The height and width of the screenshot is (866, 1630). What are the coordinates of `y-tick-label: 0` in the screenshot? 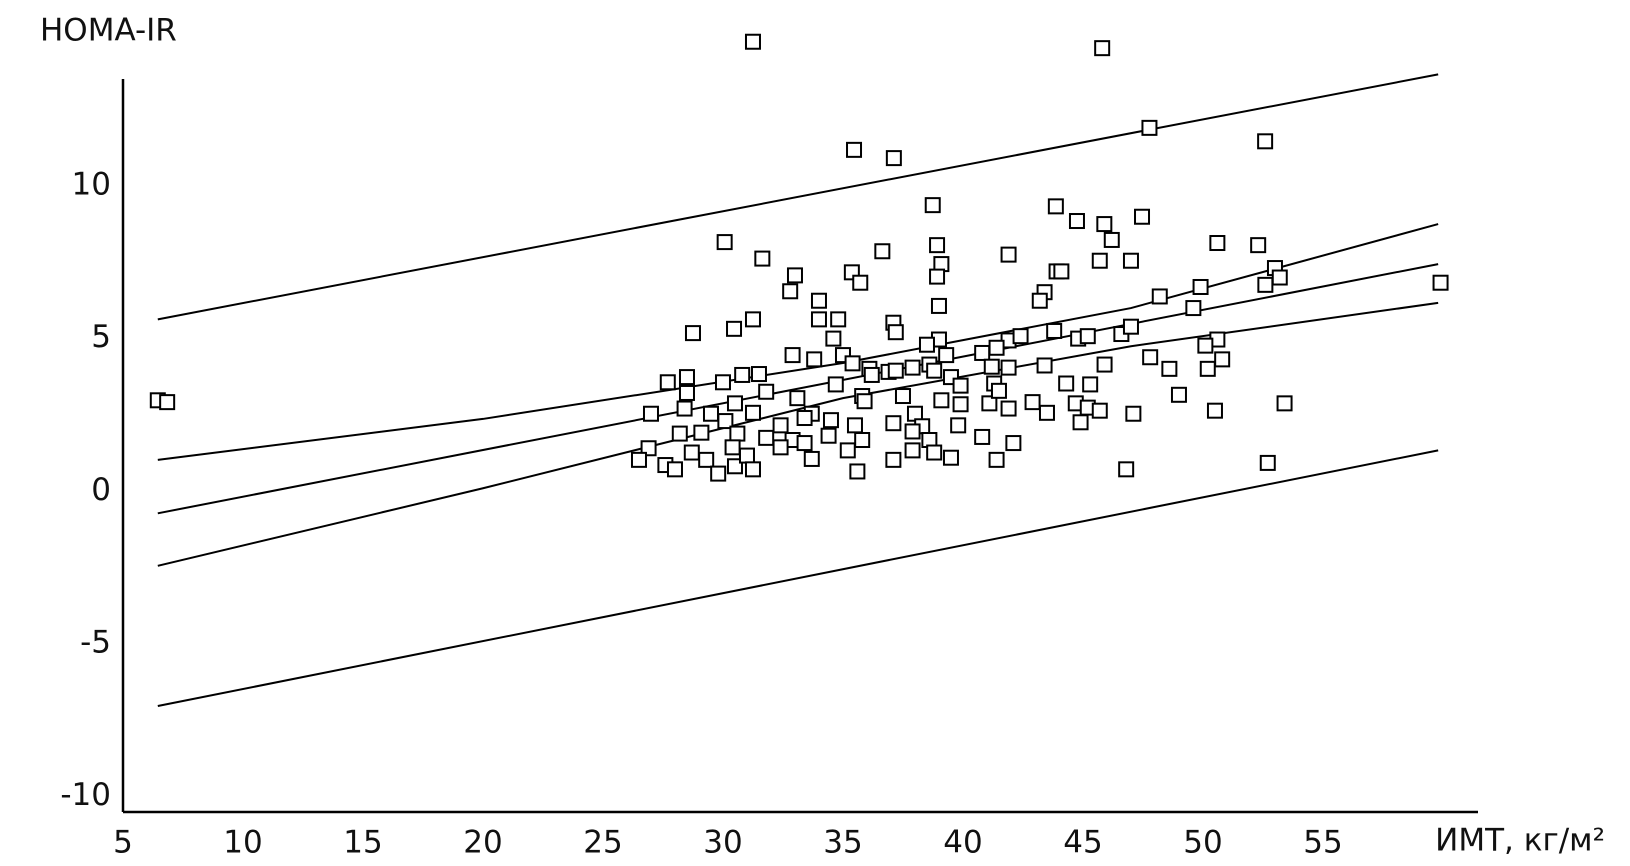 It's located at (101, 490).